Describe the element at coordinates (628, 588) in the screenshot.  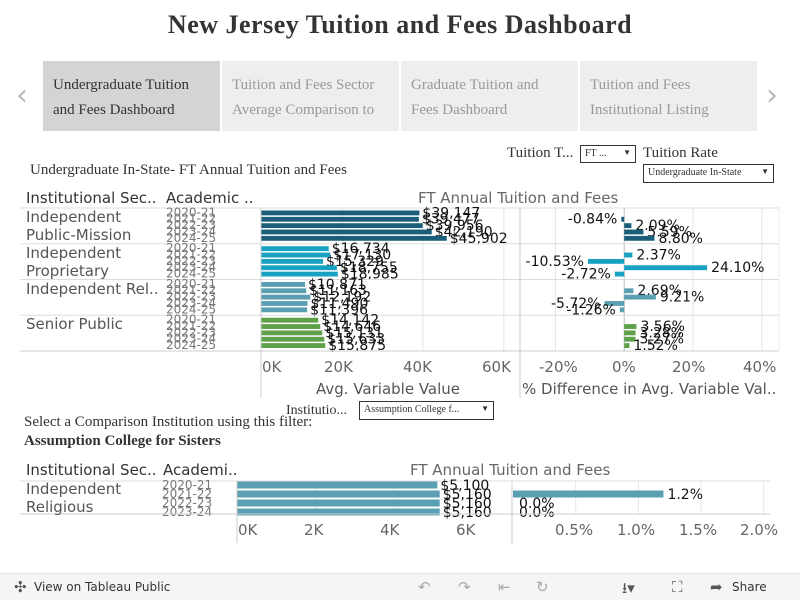
I see `download-icon: ⭳▾` at that location.